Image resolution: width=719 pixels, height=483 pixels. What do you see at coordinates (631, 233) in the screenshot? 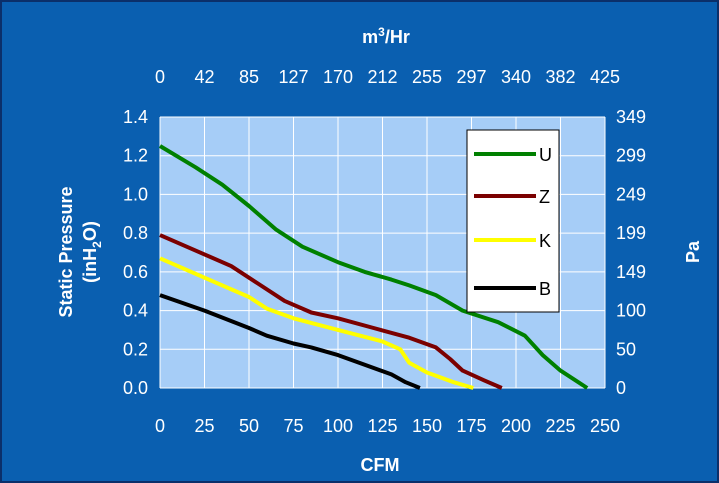
I see `right-tick-label: 199` at bounding box center [631, 233].